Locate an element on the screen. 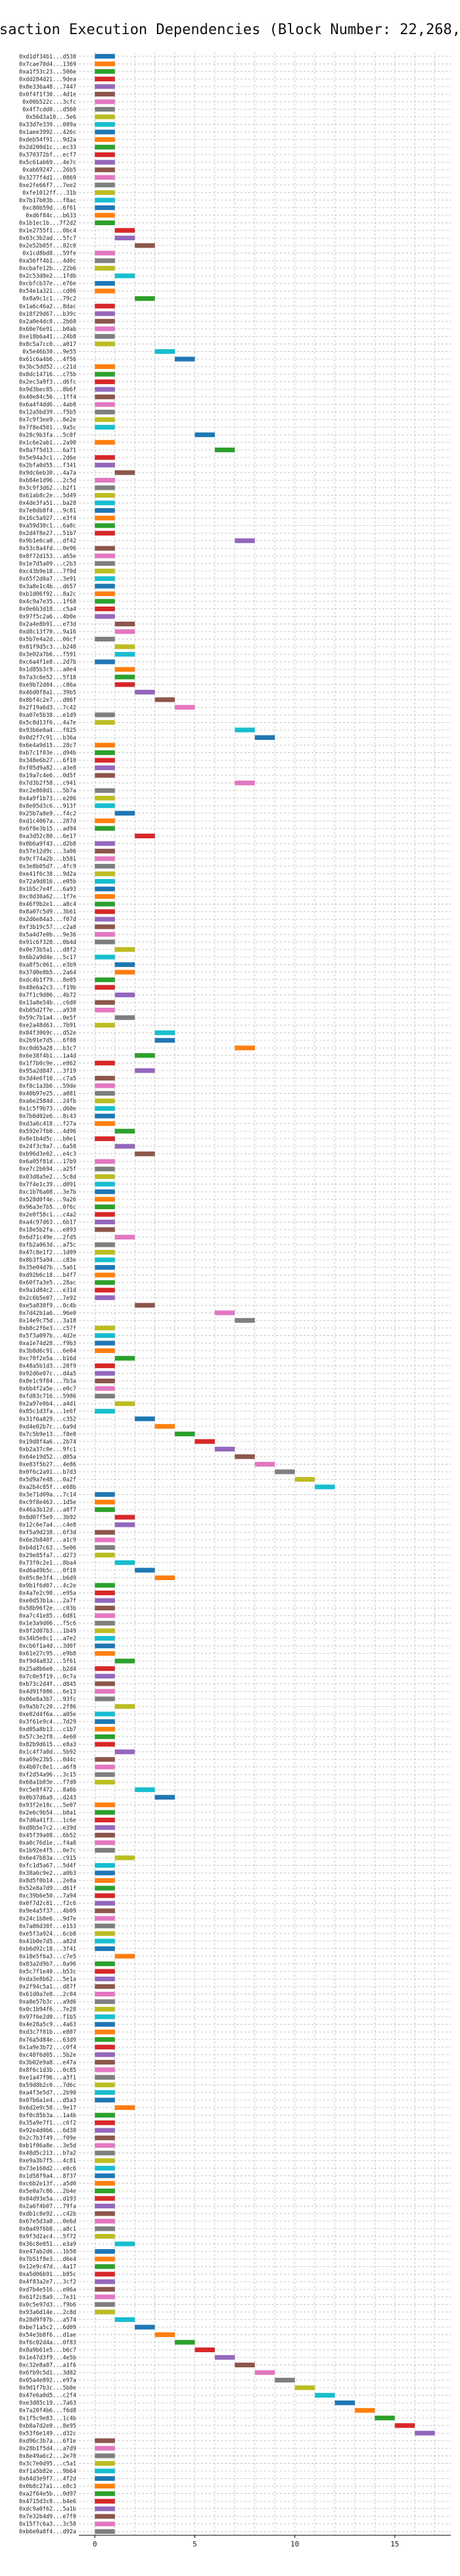 This screenshot has width=460, height=2576. y-tick-label: 0x9b1f6d07...4c2e is located at coordinates (47, 1586).